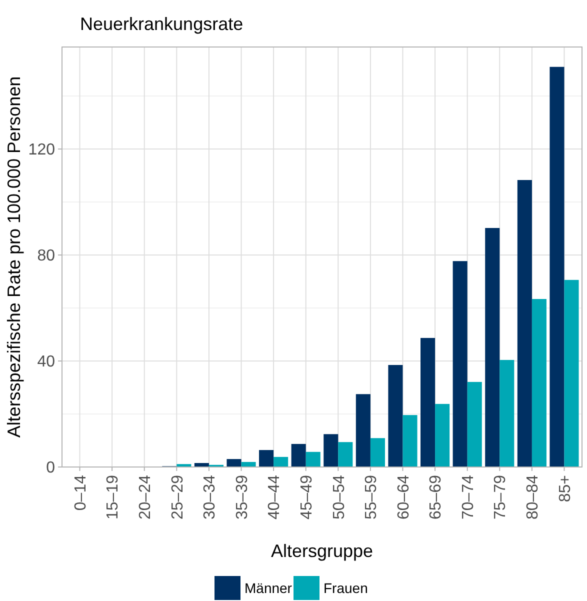 This screenshot has height=601, width=587. Describe the element at coordinates (268, 588) in the screenshot. I see `legend-label: Männer` at that location.